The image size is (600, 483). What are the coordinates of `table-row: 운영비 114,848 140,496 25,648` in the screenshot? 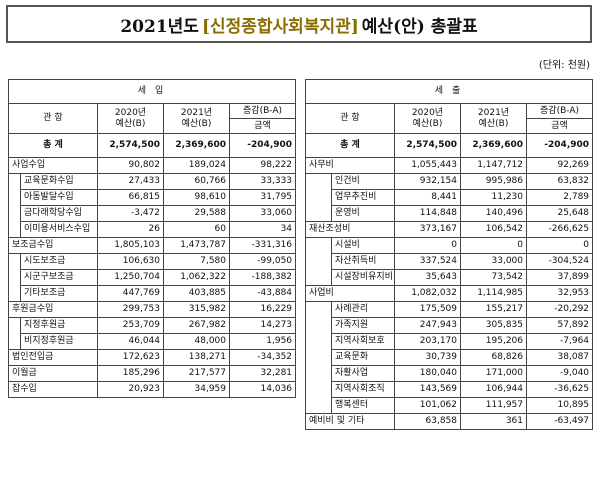 It's located at (449, 213).